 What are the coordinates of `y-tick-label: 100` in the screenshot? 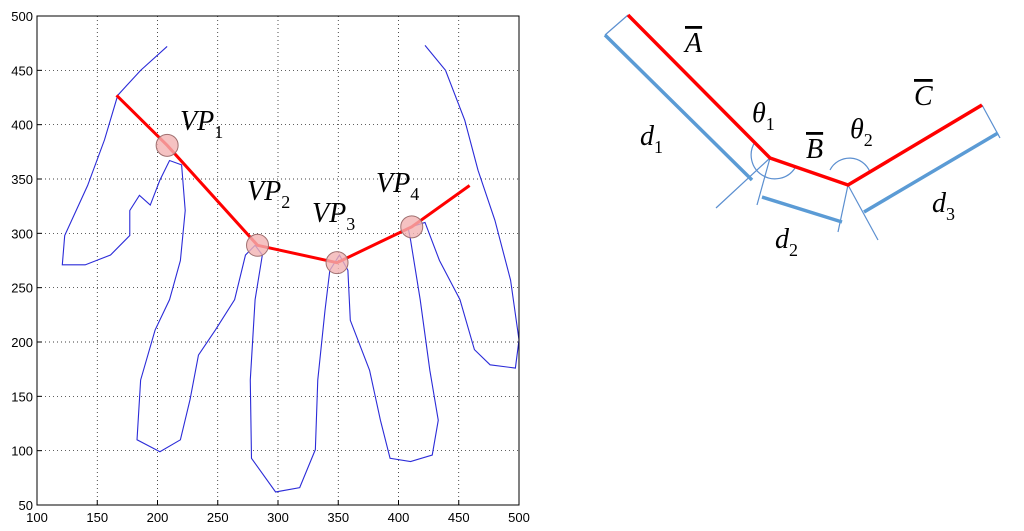 It's located at (22, 451).